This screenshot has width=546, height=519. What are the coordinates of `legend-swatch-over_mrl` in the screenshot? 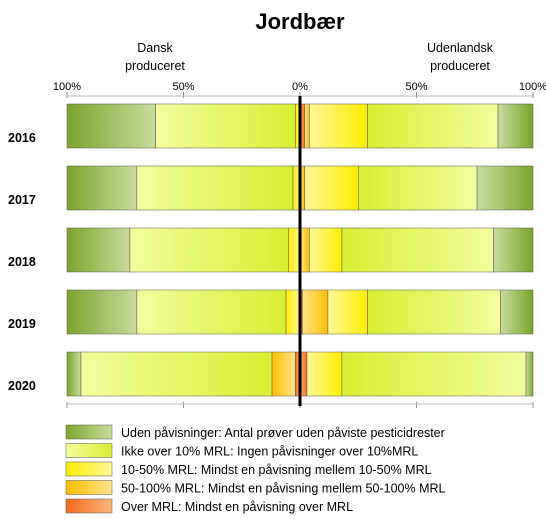 It's located at (89, 506).